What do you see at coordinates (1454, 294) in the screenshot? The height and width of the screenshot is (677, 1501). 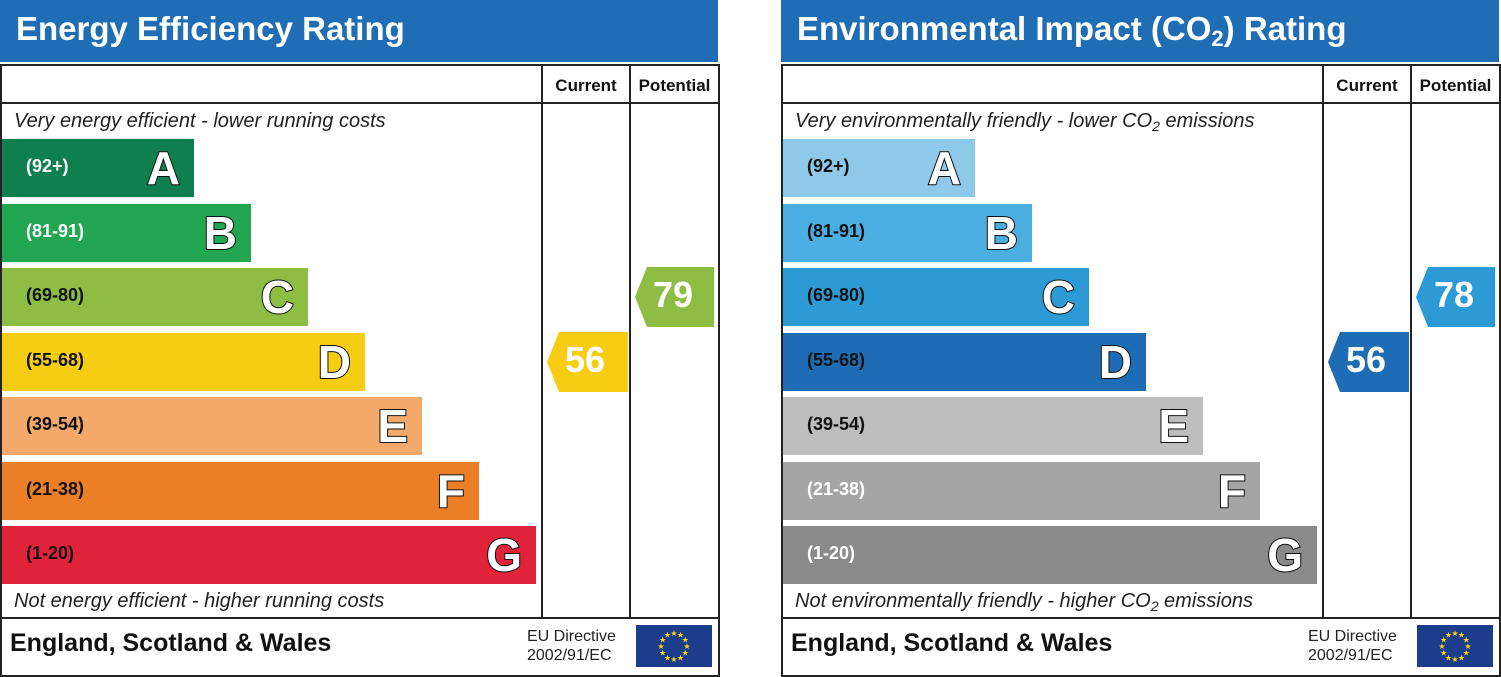 I see `potential-rating-value: 78` at bounding box center [1454, 294].